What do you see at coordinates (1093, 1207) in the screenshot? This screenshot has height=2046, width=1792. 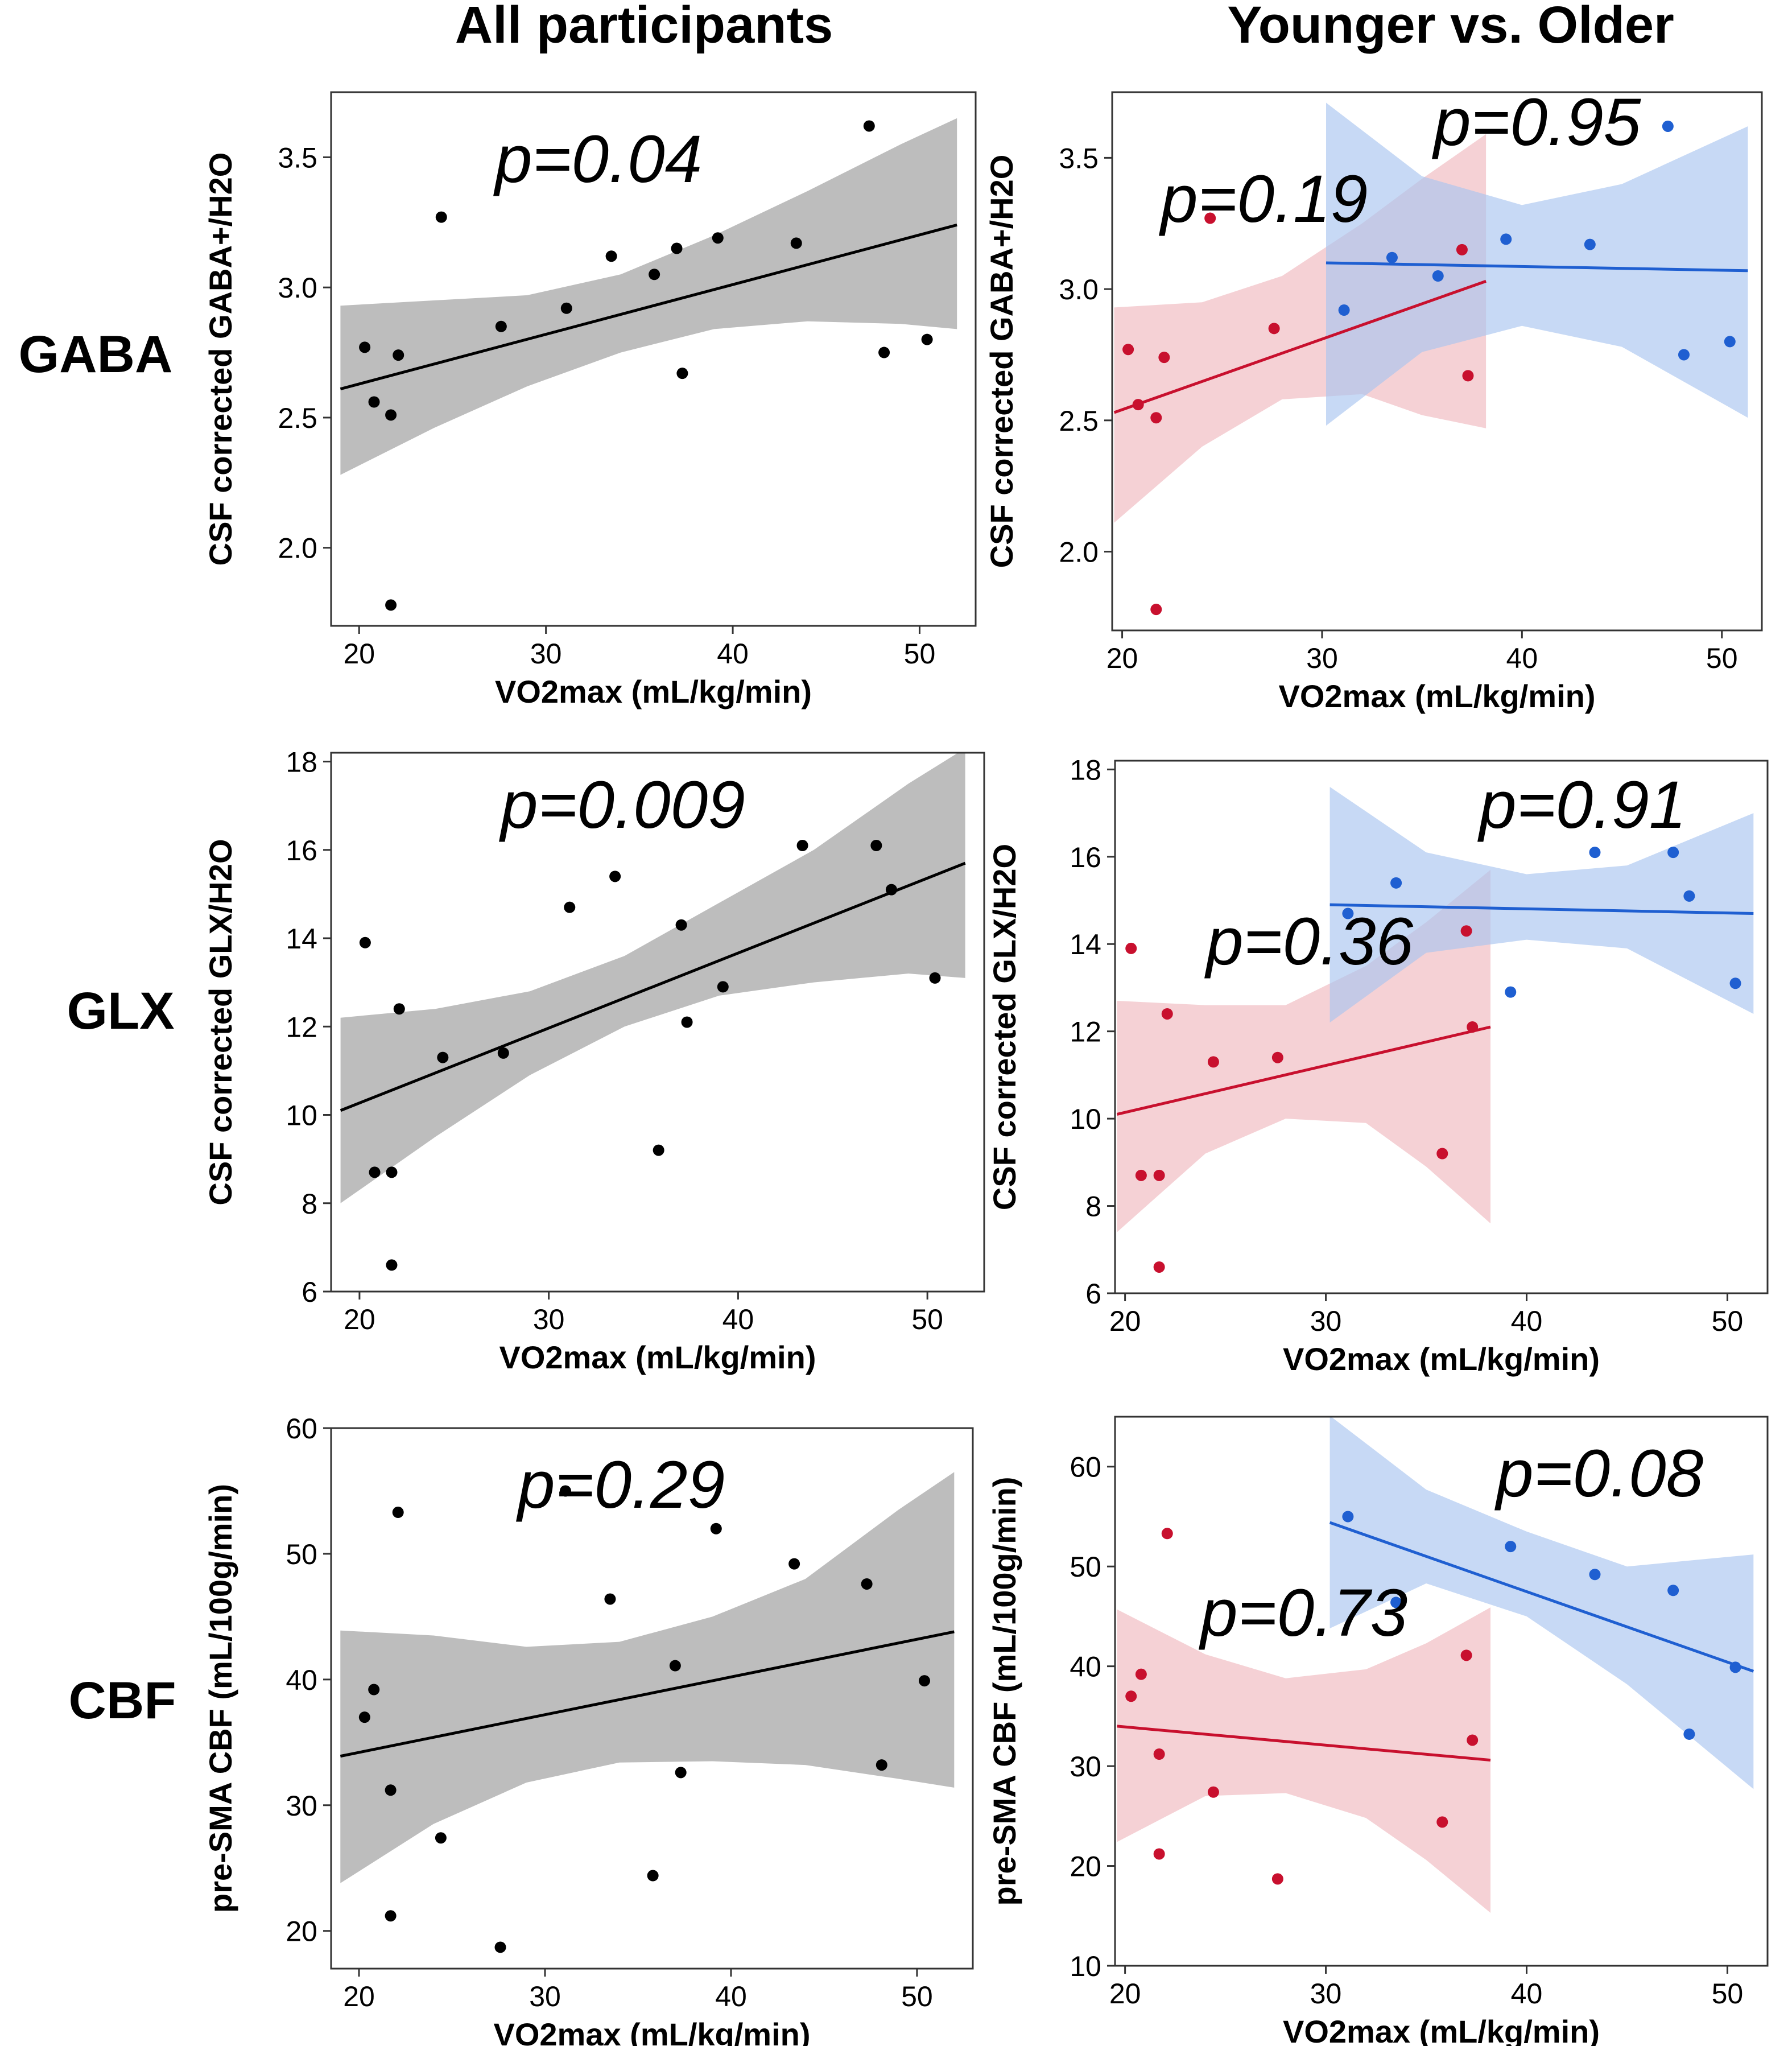 I see `y-tick-label: 8` at bounding box center [1093, 1207].